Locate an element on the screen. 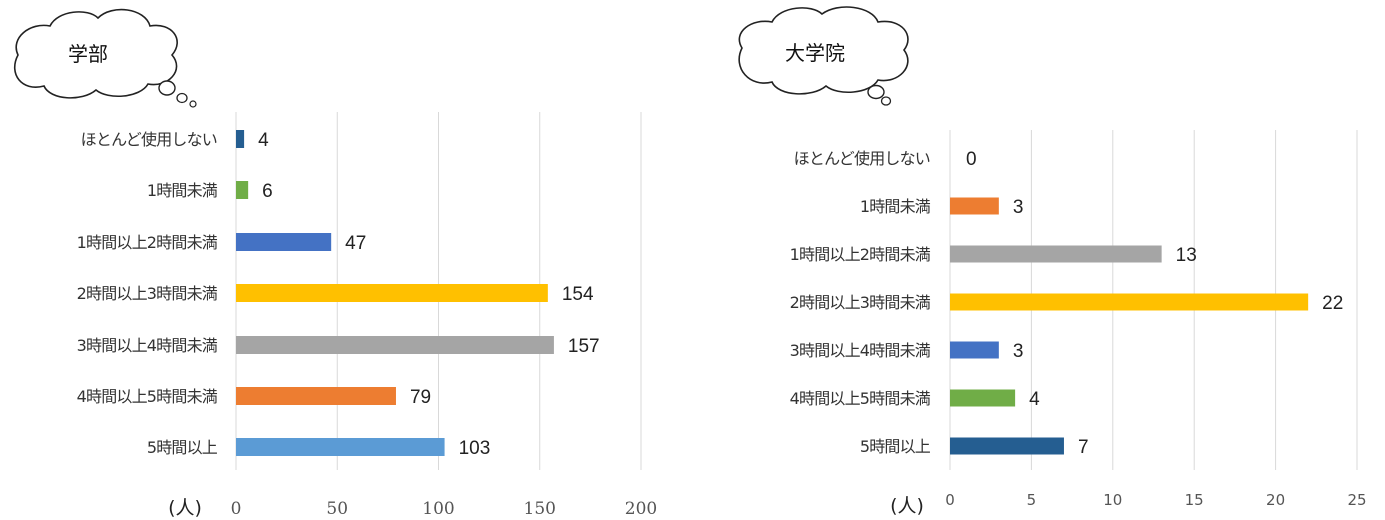 The height and width of the screenshot is (520, 1385). thought-bubble-left: 学部 is located at coordinates (105, 58).